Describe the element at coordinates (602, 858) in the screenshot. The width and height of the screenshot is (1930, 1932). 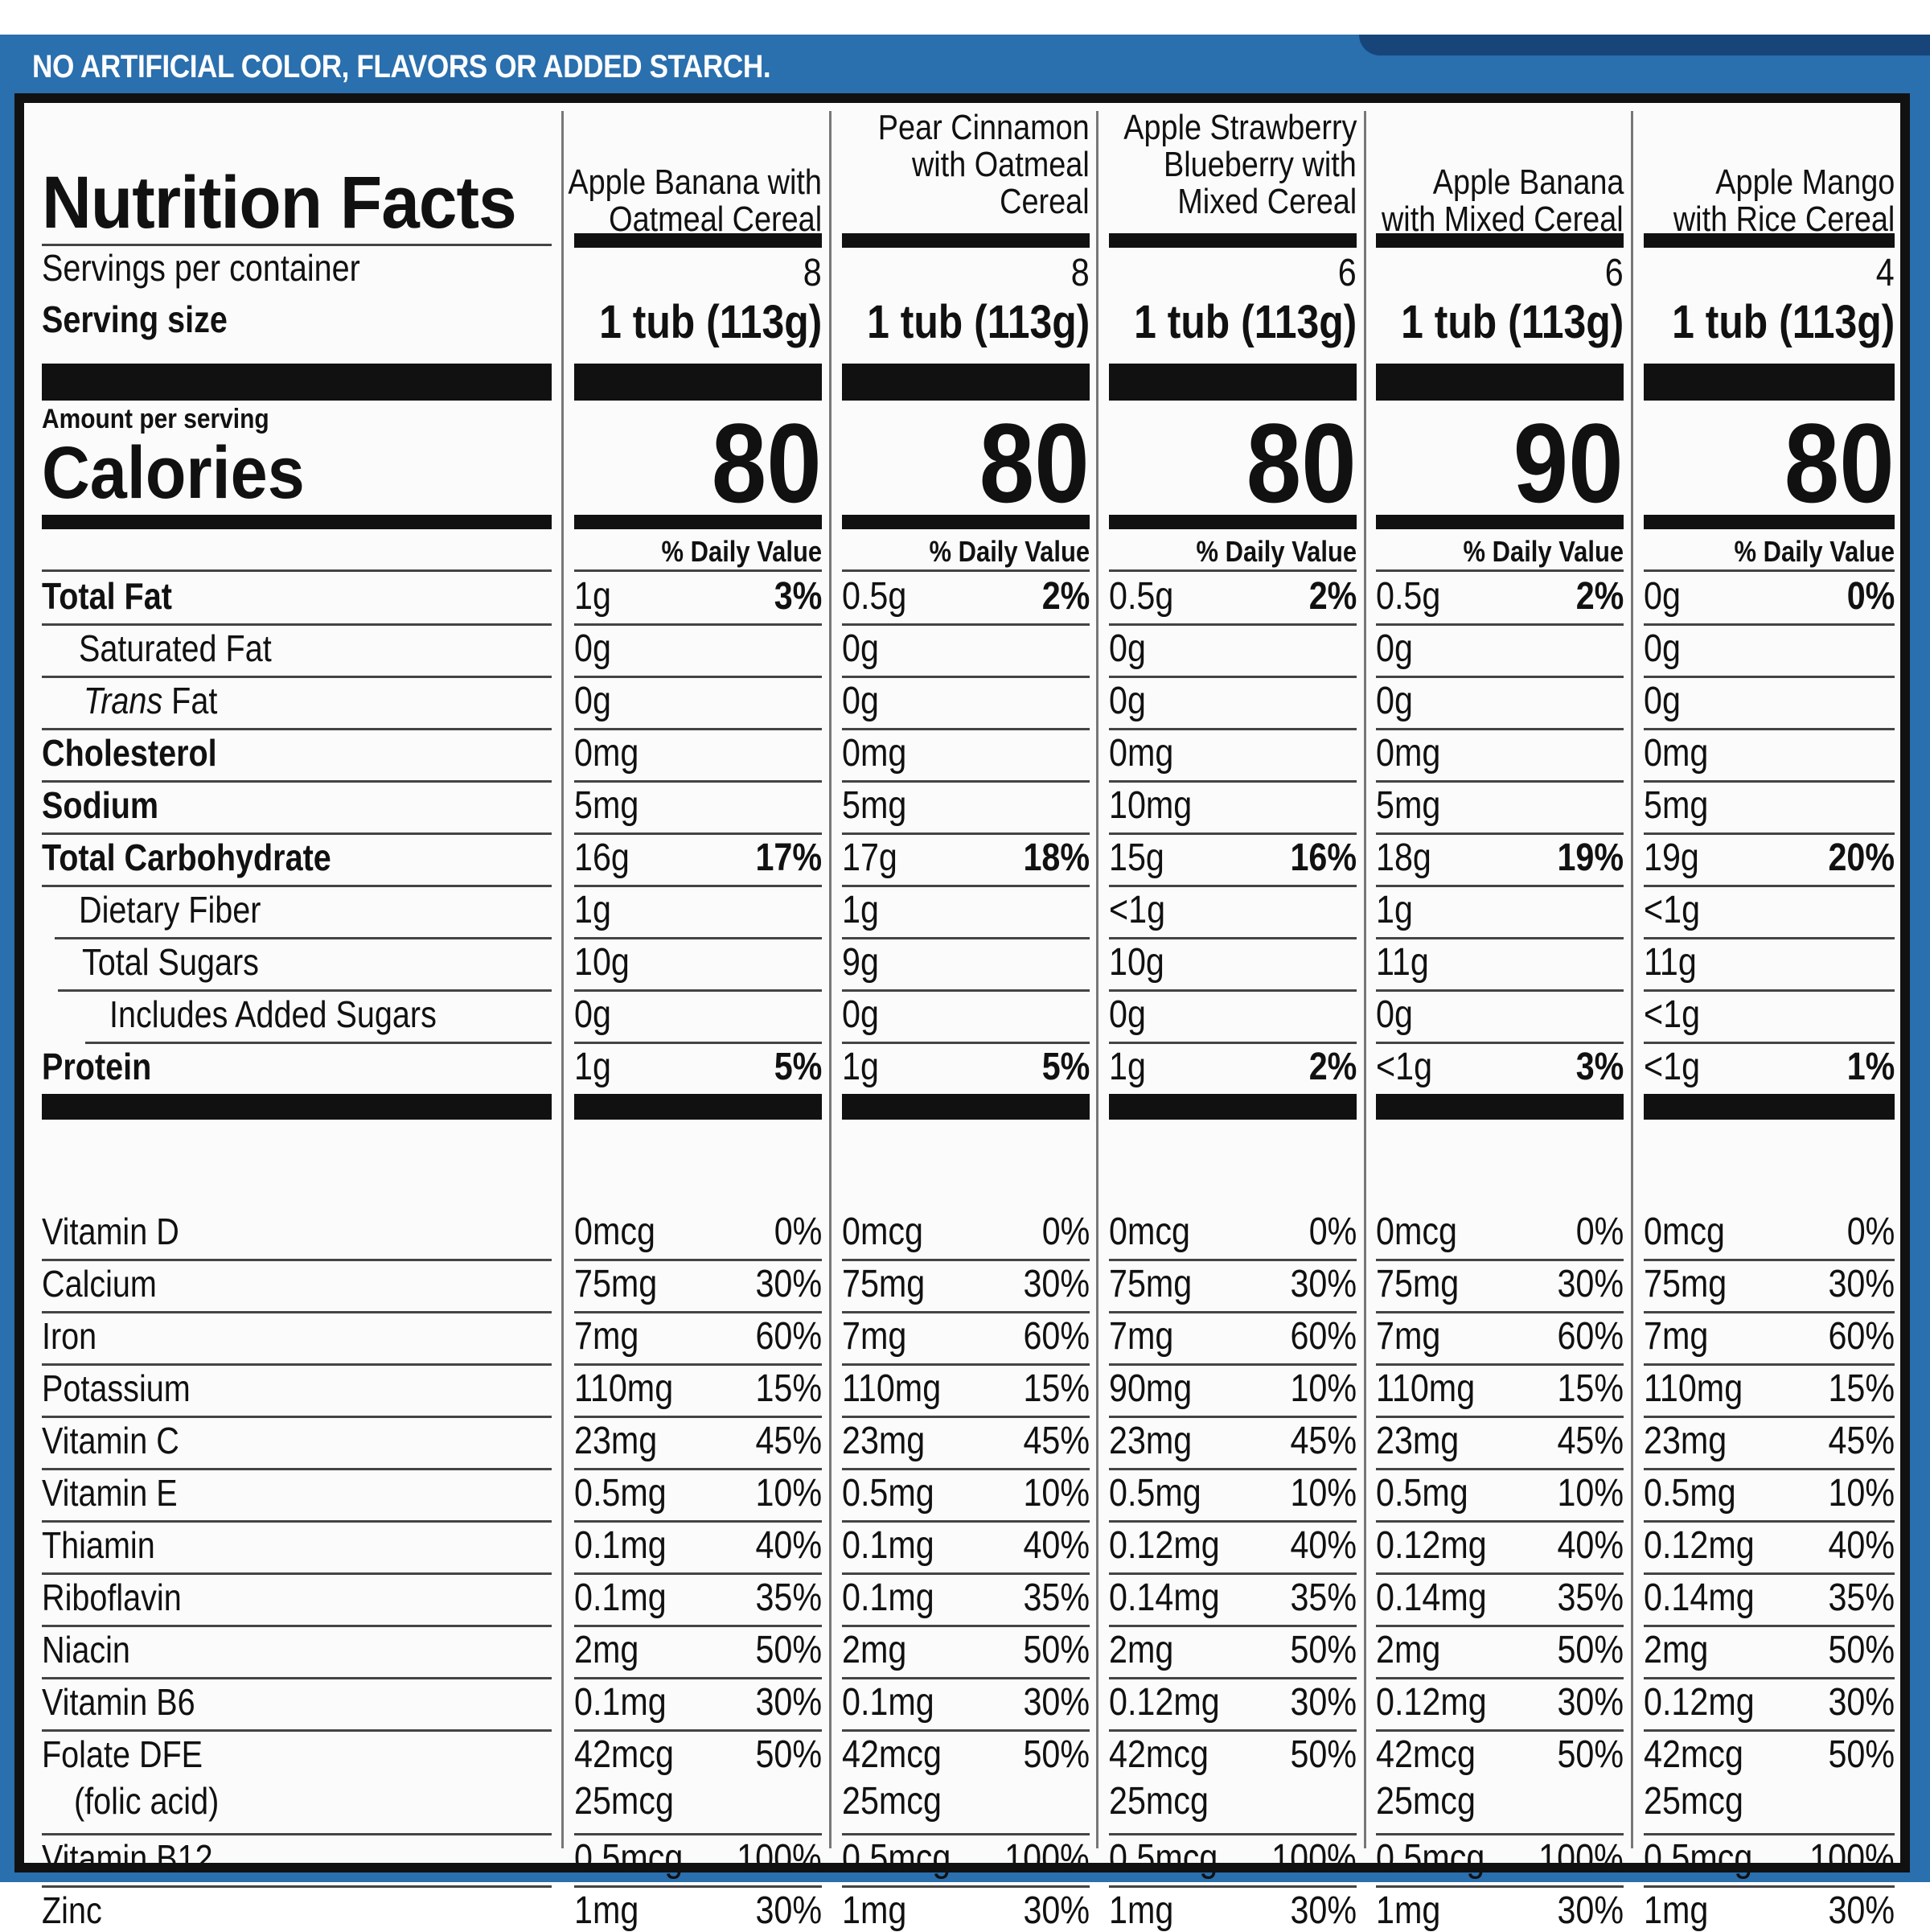
I see `nutrient-amount: 16g` at that location.